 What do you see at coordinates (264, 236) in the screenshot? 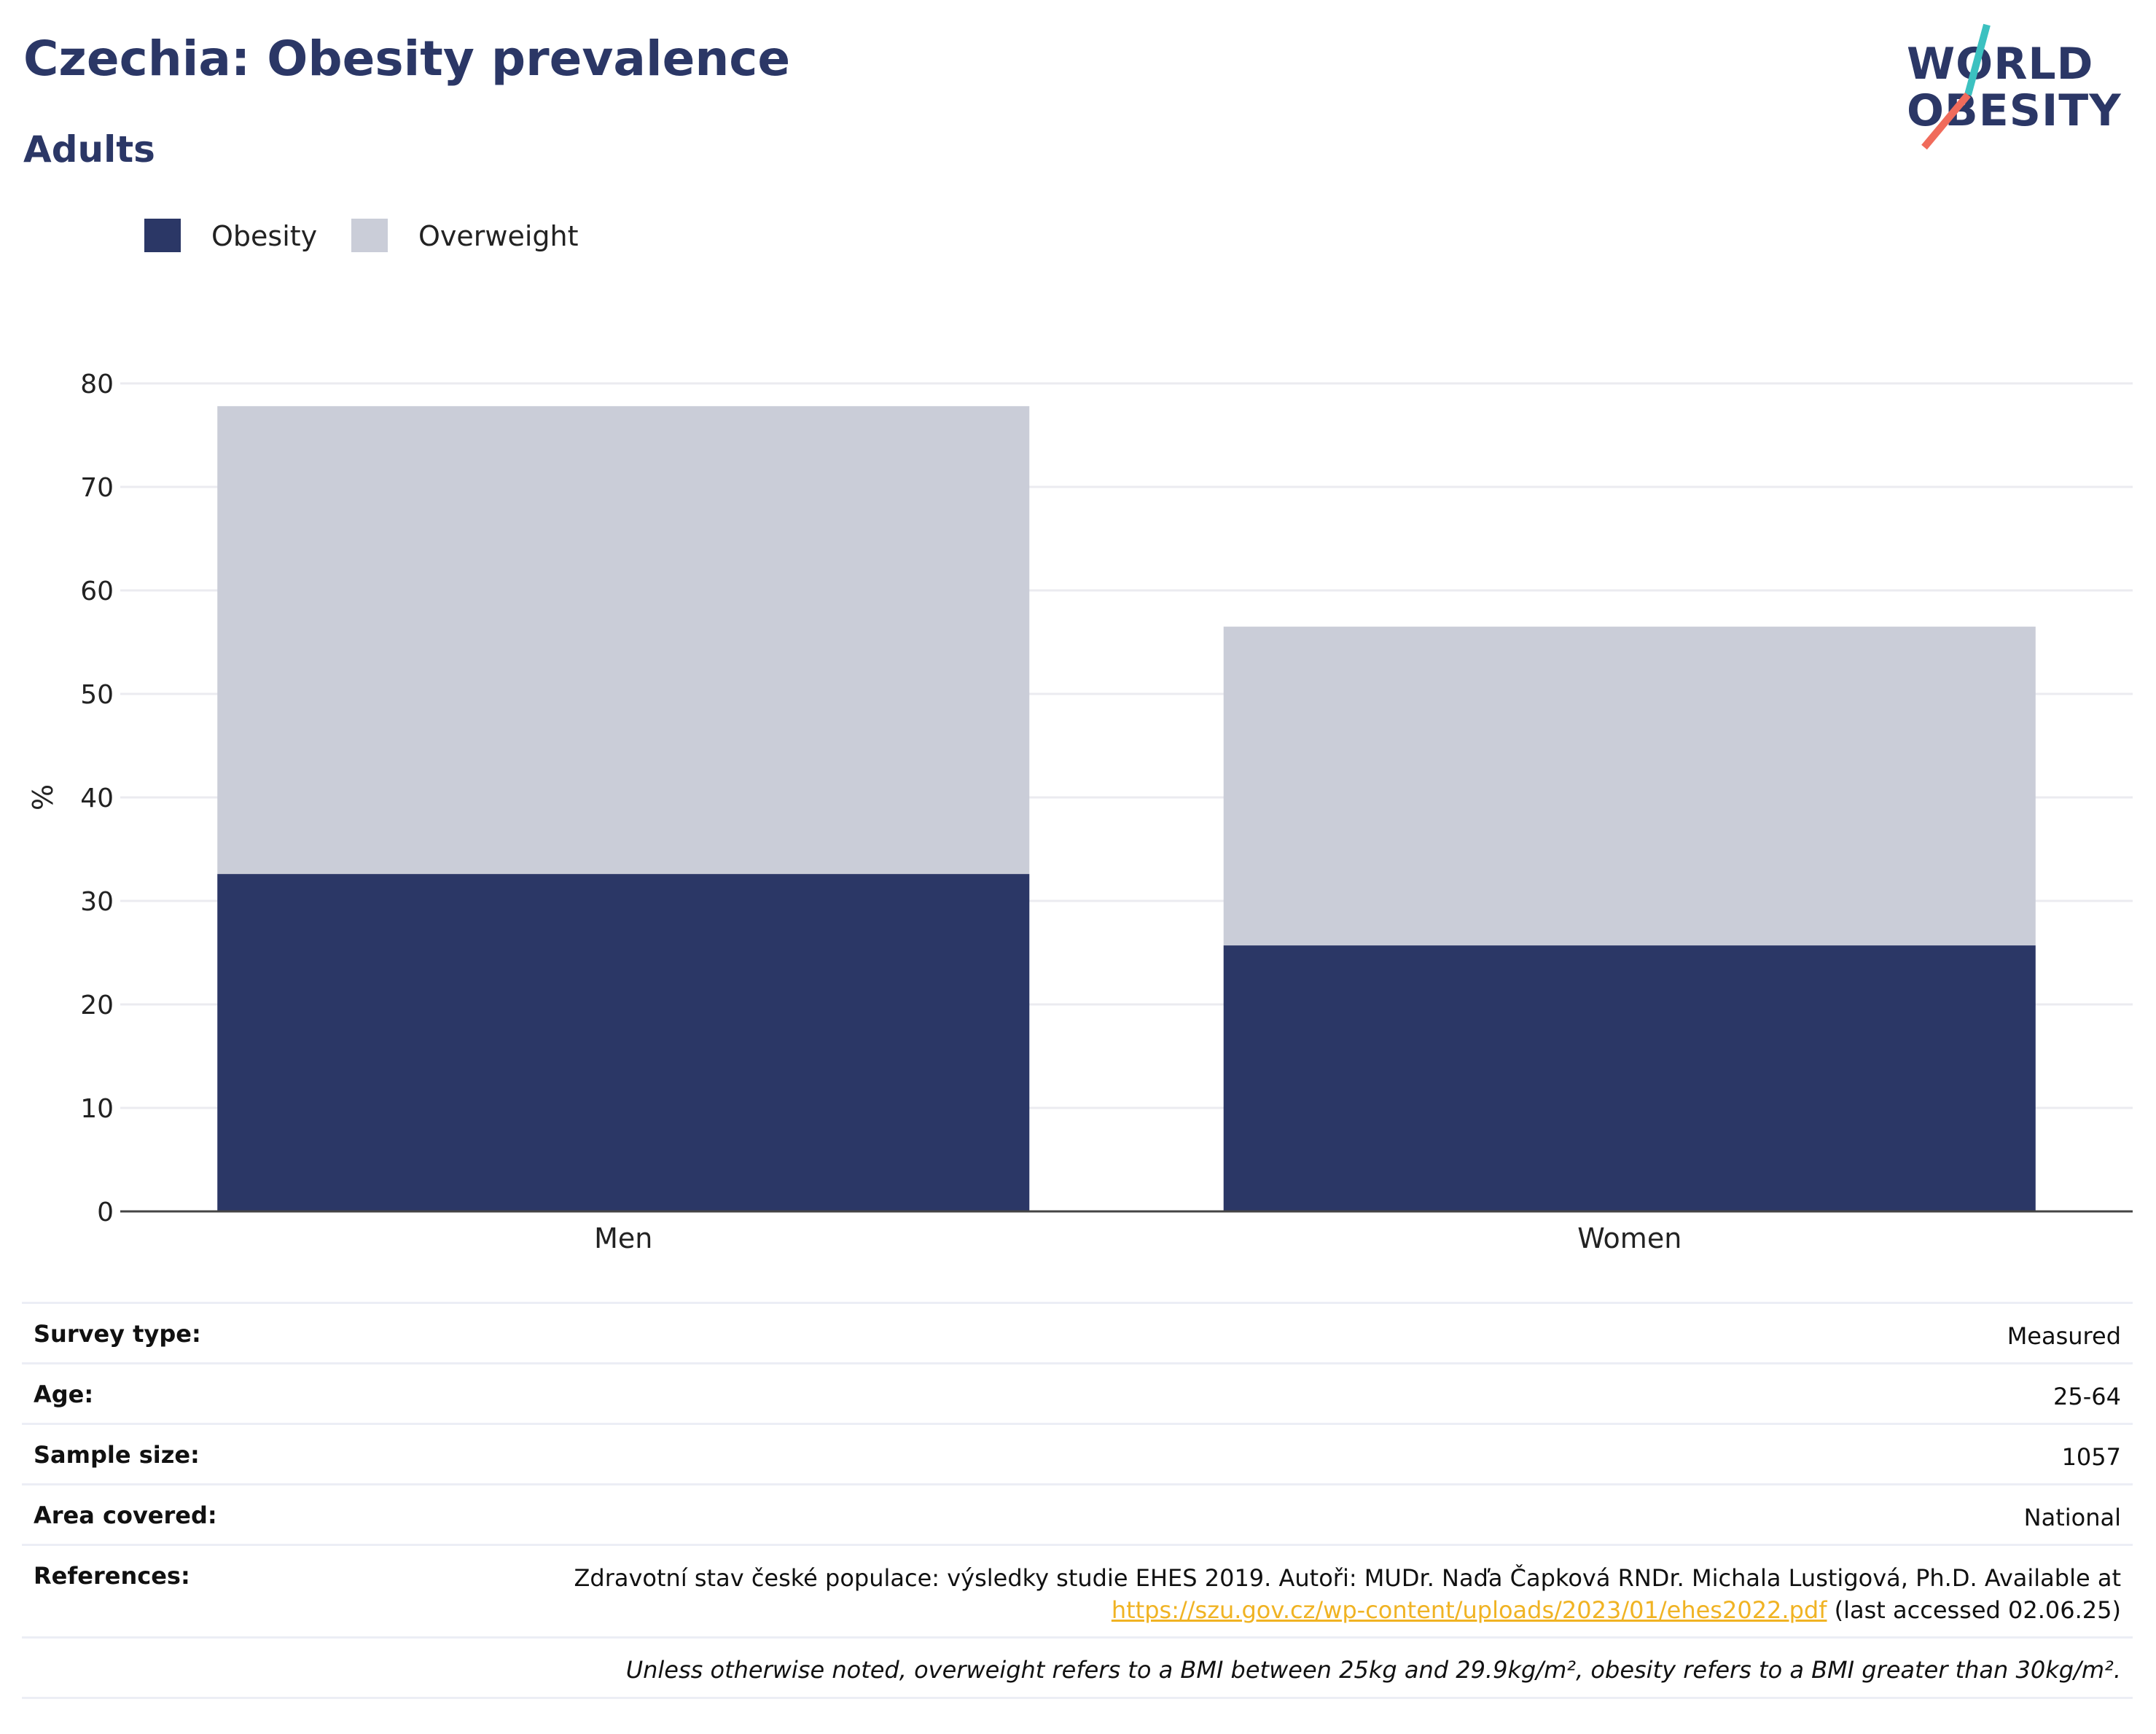
I see `legend-label-obesity: Obesity` at bounding box center [264, 236].